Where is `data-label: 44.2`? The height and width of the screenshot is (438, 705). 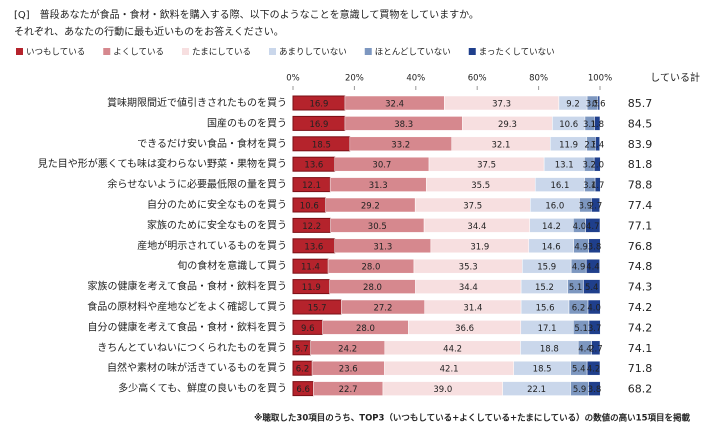
data-label: 44.2 is located at coordinates (452, 349).